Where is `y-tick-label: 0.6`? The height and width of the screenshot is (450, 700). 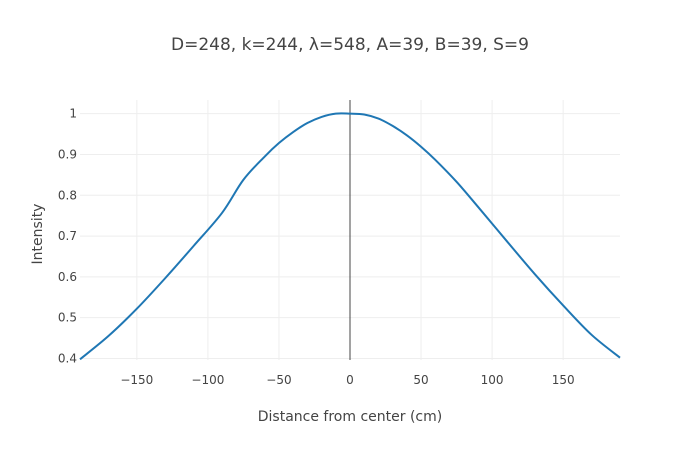 y-tick-label: 0.6 is located at coordinates (67, 277).